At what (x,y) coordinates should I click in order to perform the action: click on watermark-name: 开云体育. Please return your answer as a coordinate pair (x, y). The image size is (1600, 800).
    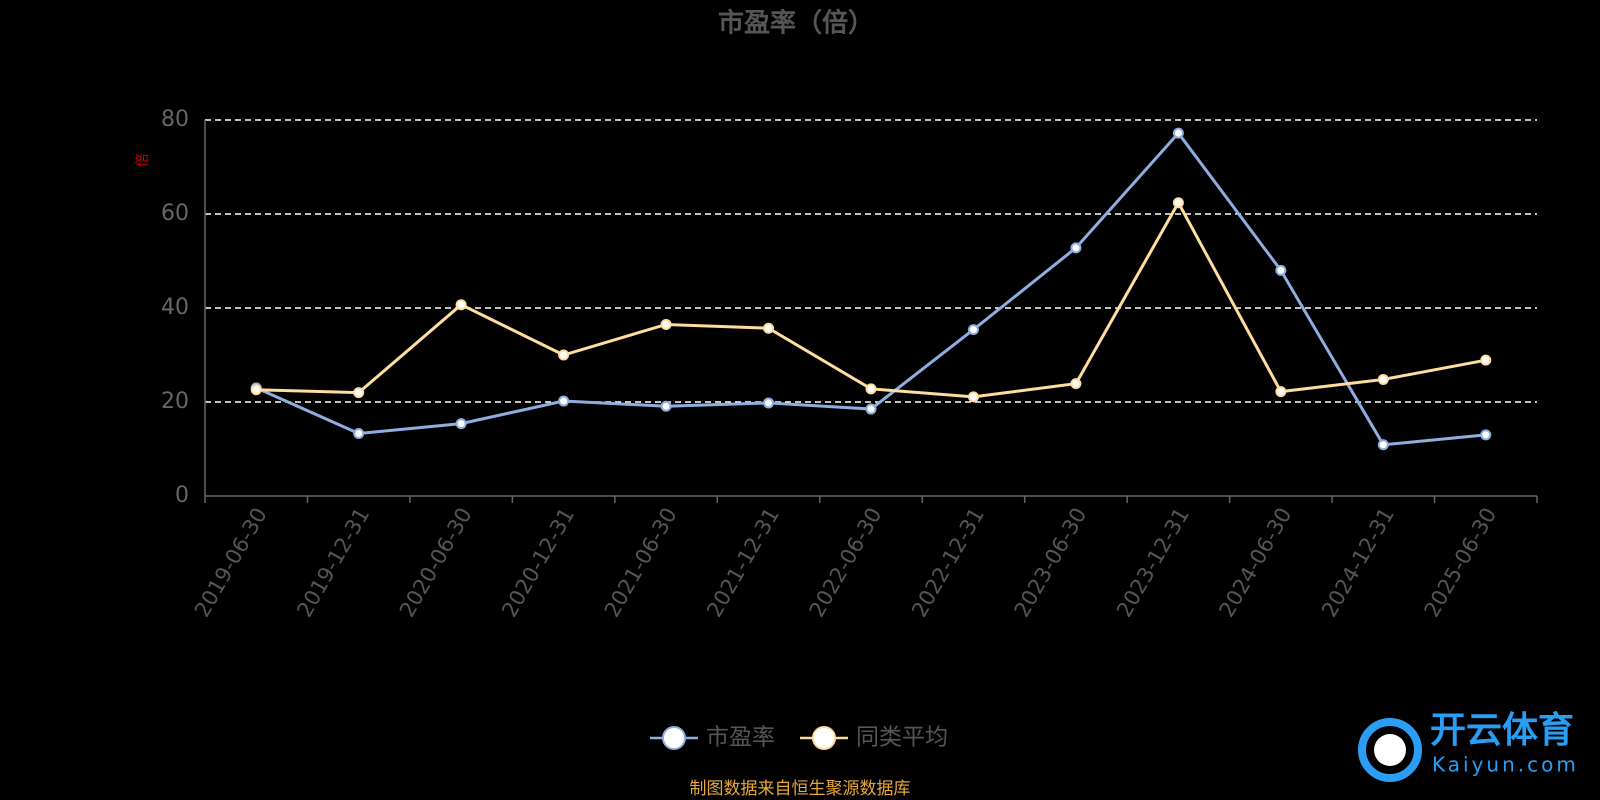
    Looking at the image, I should click on (1502, 730).